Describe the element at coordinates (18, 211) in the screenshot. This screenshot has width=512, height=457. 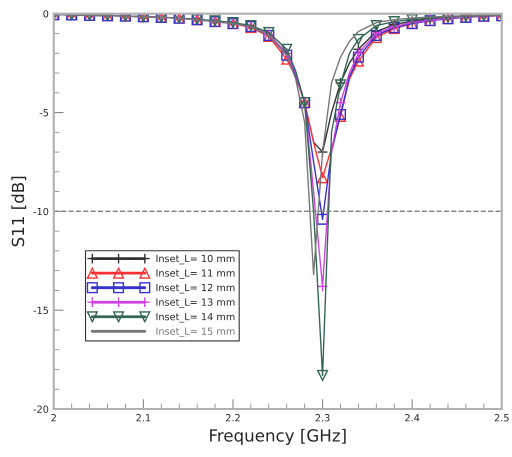
I see `y-axis-title: S11 [dB]` at that location.